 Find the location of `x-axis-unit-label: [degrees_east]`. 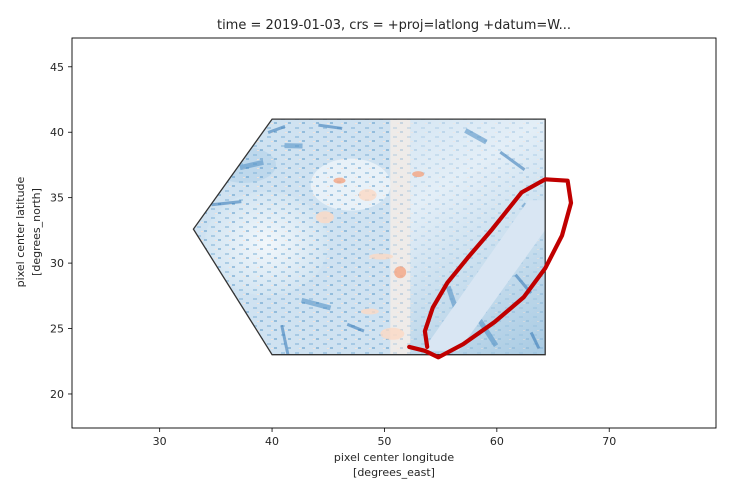

x-axis-unit-label: [degrees_east] is located at coordinates (394, 472).